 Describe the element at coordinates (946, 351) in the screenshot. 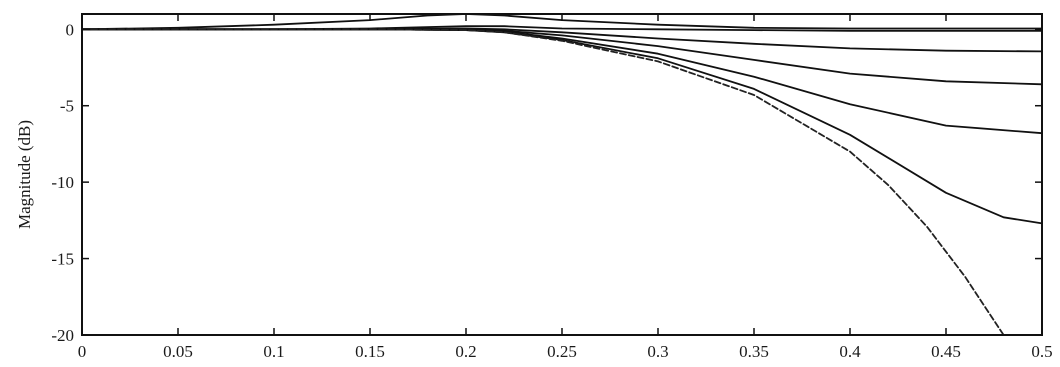

I see `x-tick-label: 0.45` at that location.